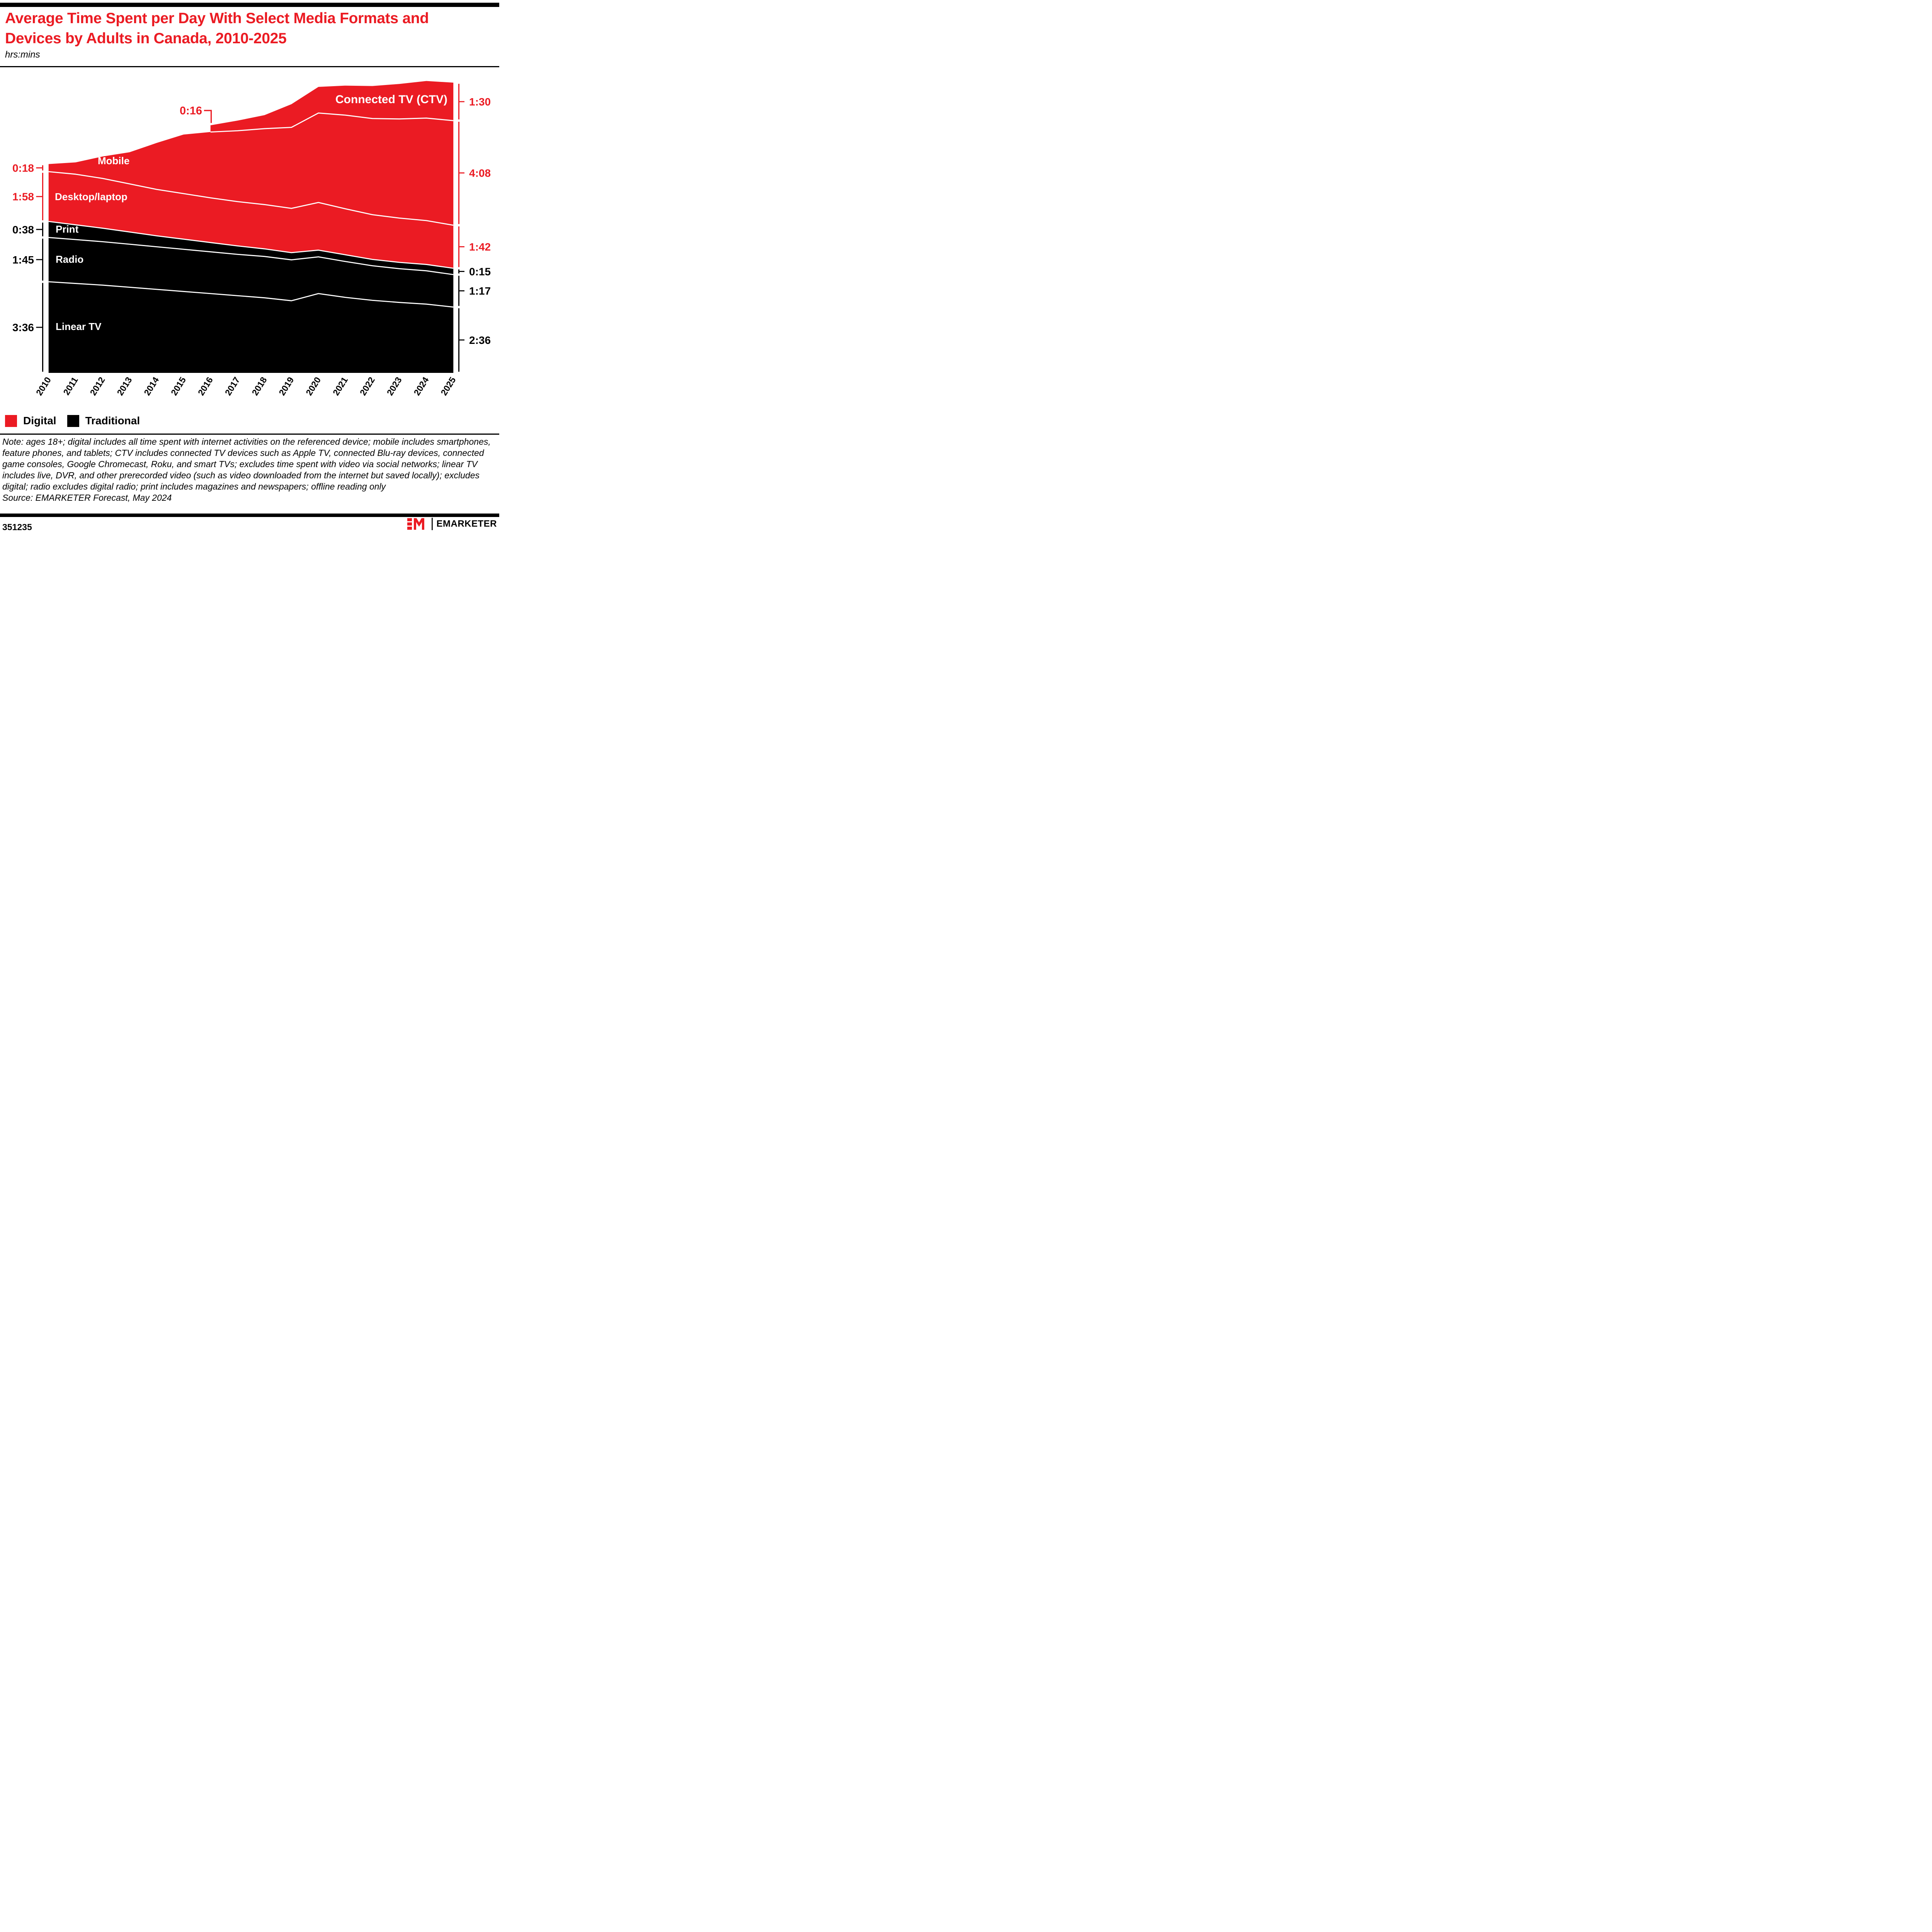 The image size is (1932, 1932). I want to click on digital-color-swatch, so click(11, 421).